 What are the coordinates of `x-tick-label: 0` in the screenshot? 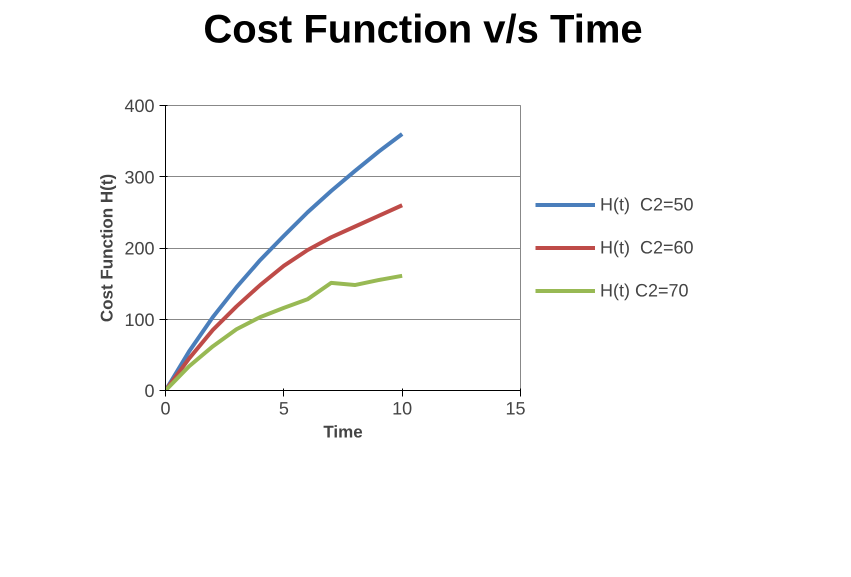 It's located at (165, 408).